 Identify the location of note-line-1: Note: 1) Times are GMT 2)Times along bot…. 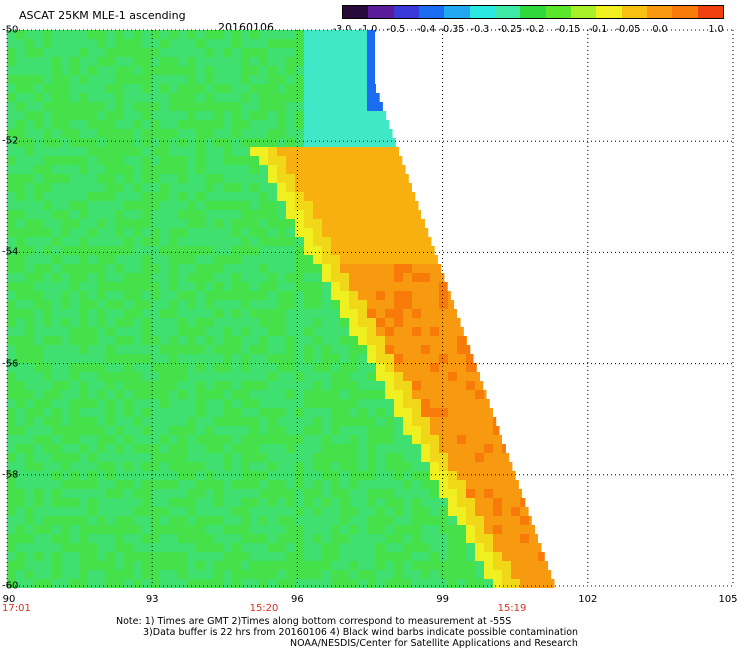
(314, 621).